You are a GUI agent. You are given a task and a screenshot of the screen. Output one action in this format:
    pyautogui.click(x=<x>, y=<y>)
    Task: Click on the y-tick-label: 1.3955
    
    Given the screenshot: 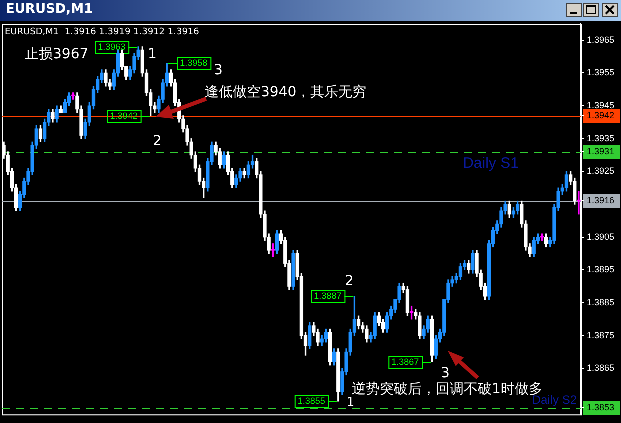 What is the action you would take?
    pyautogui.click(x=601, y=73)
    